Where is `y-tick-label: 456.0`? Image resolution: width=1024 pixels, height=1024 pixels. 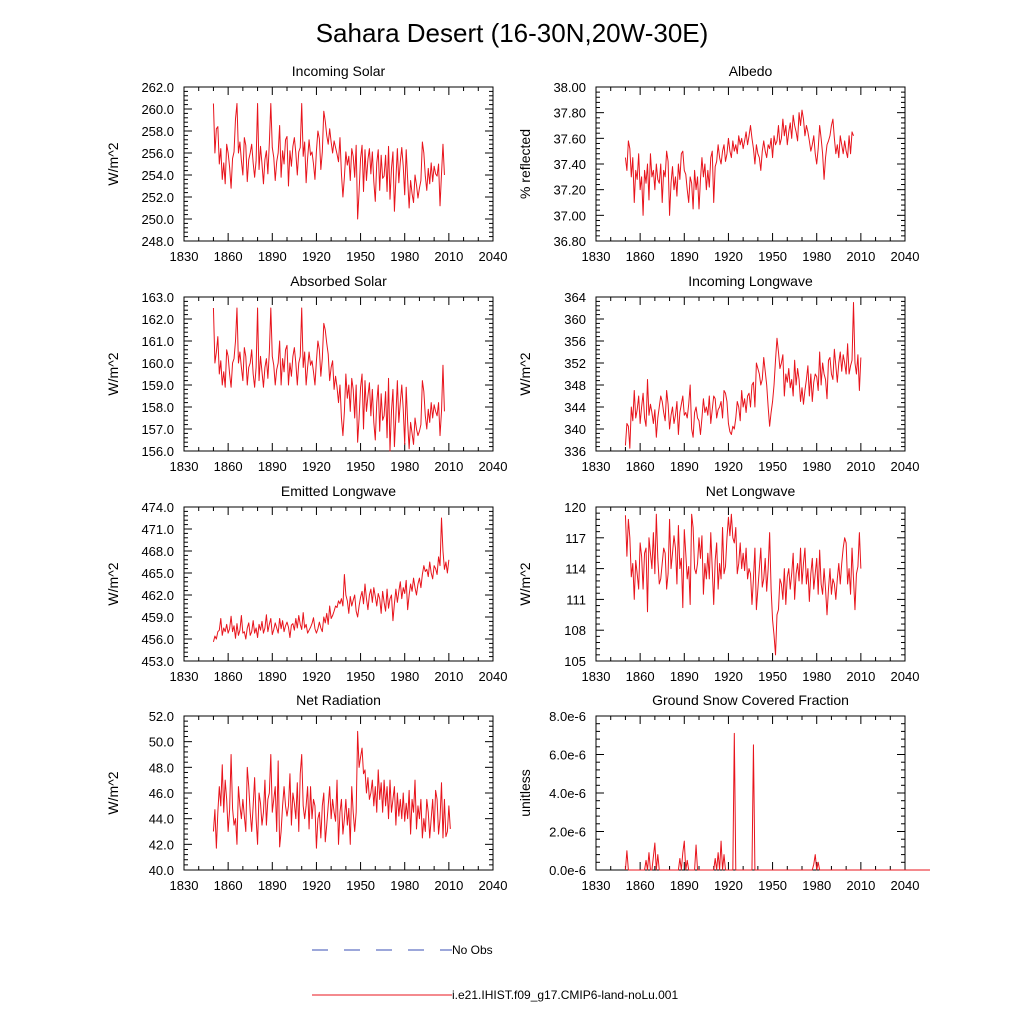 y-tick-label: 456.0 is located at coordinates (157, 639).